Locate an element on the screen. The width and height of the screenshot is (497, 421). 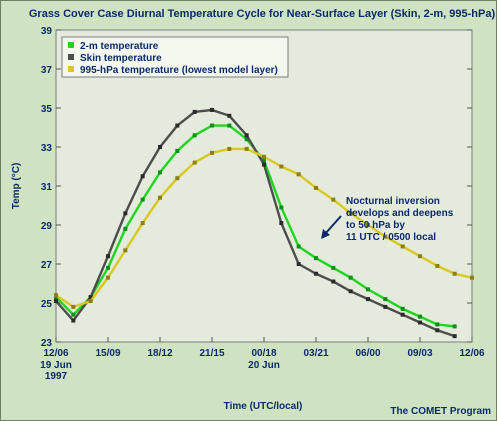
annotation-arrow-shaft is located at coordinates (333, 225).